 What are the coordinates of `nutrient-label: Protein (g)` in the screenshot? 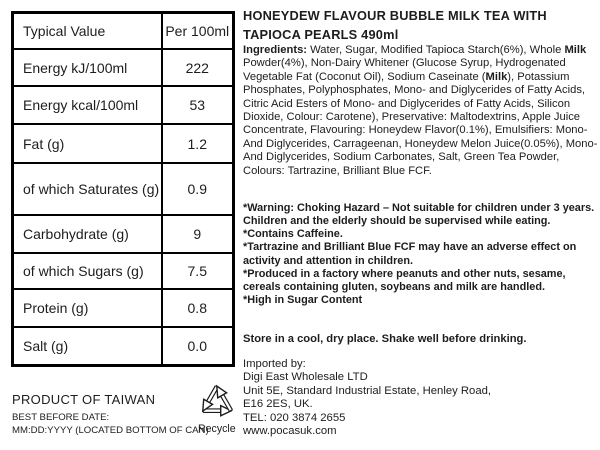 It's located at (88, 308).